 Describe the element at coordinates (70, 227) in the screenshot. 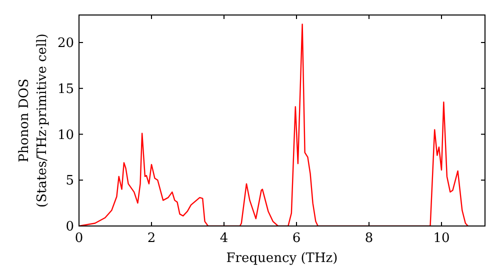

I see `y-tick-label: 0` at that location.